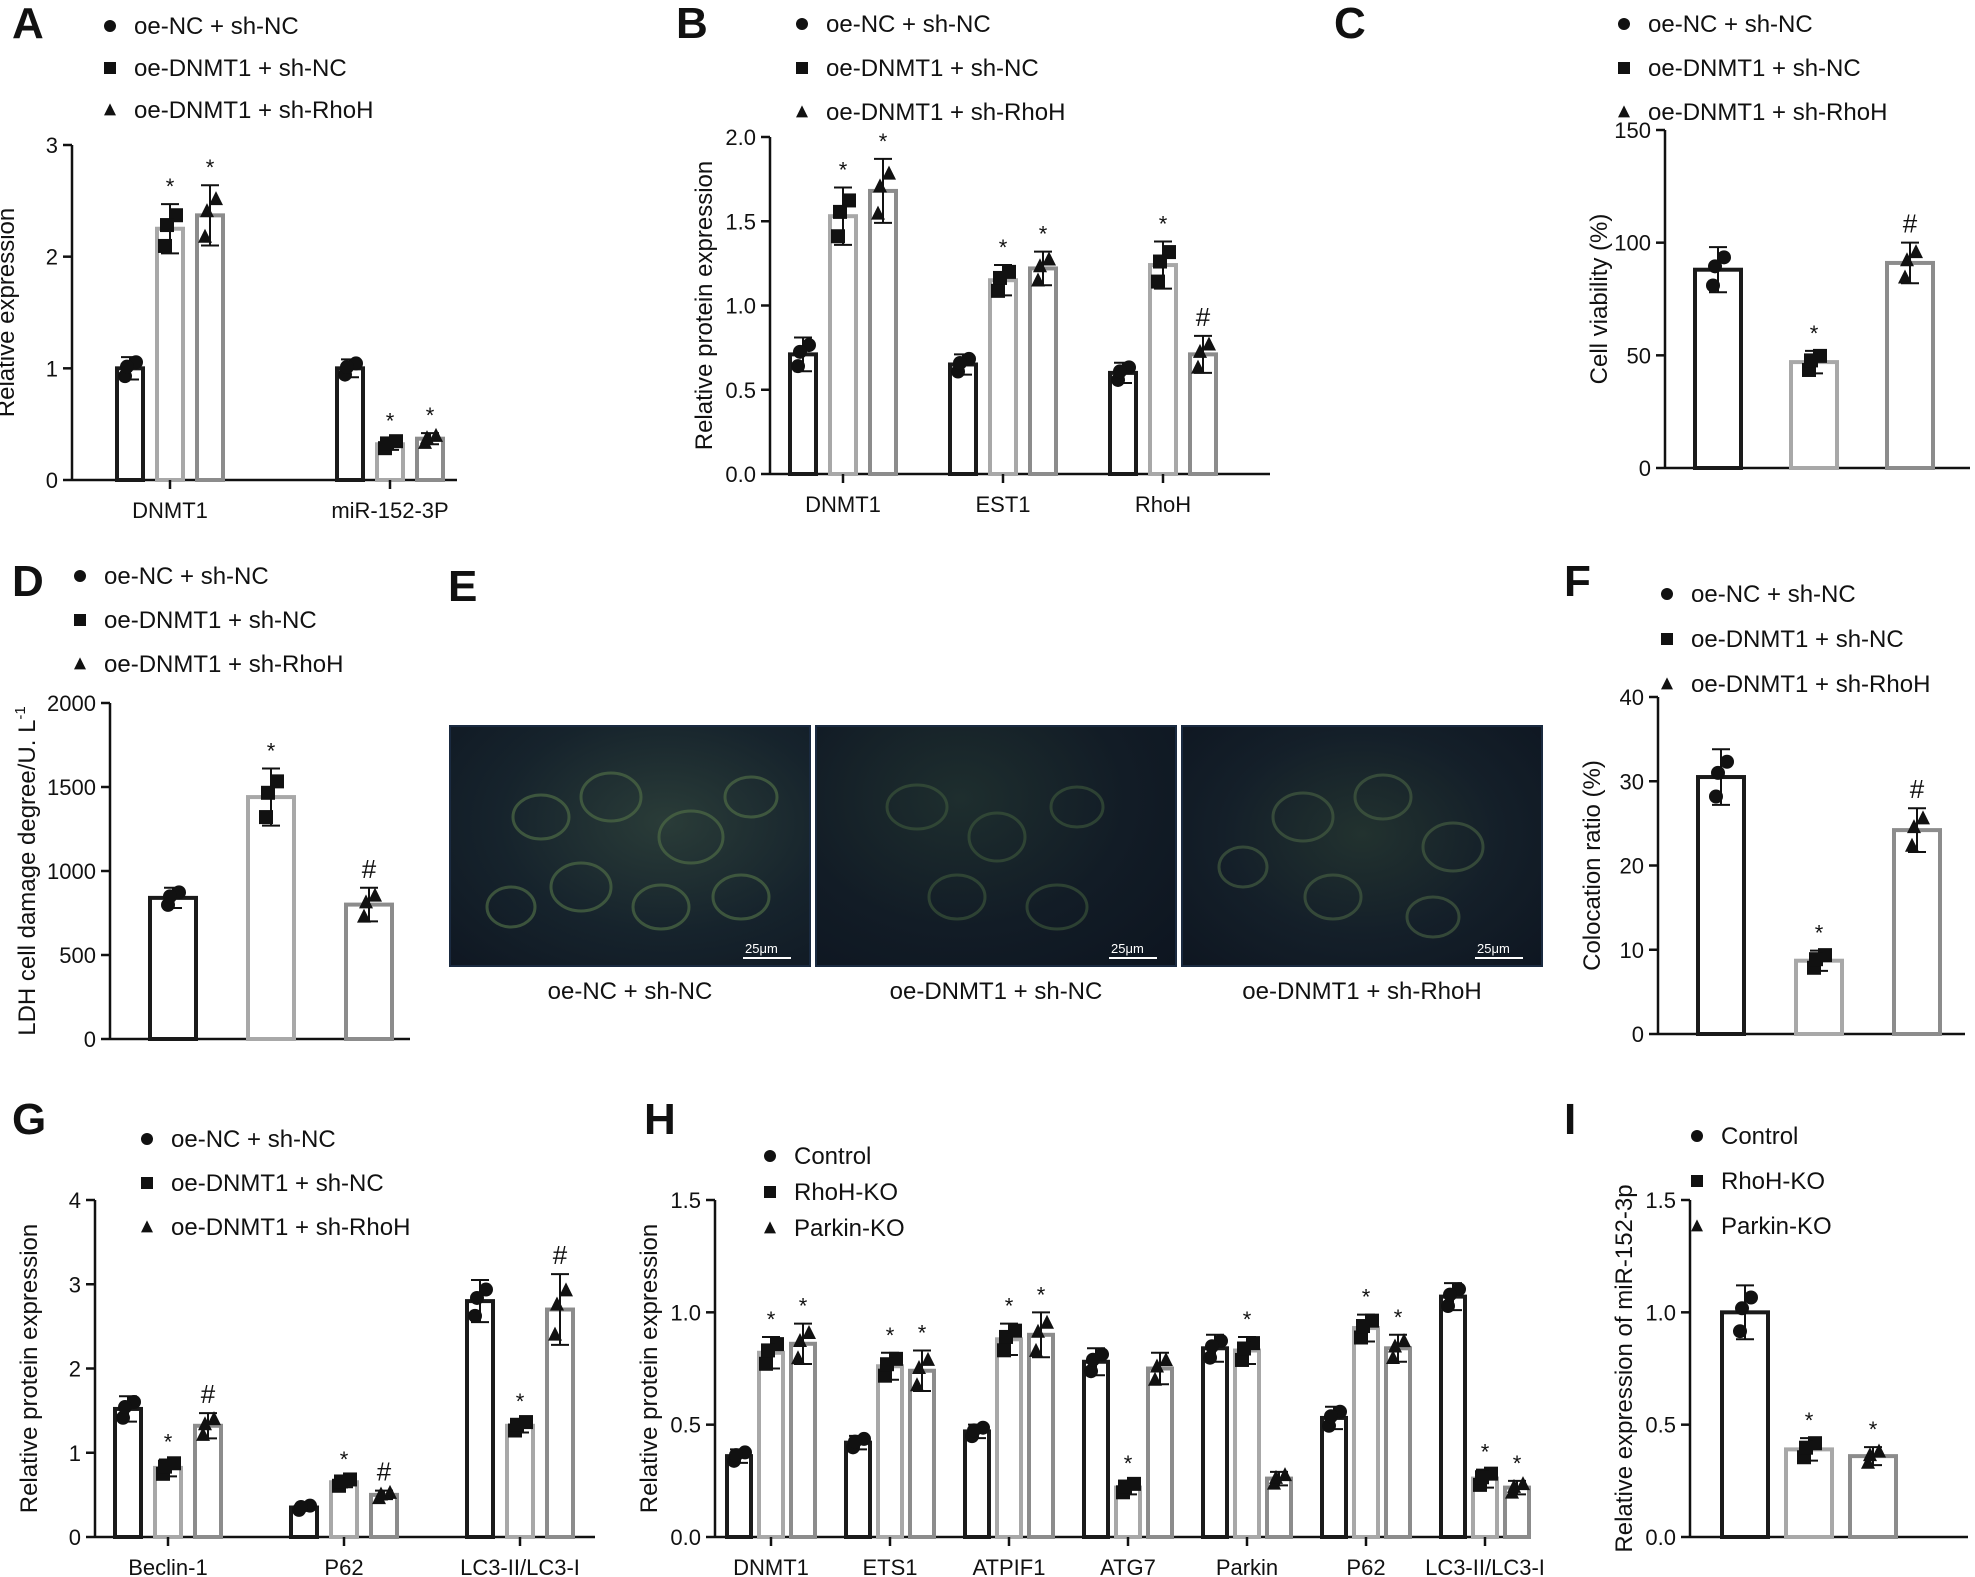  Describe the element at coordinates (1632, 130) in the screenshot. I see `y-tick-label: 150` at that location.